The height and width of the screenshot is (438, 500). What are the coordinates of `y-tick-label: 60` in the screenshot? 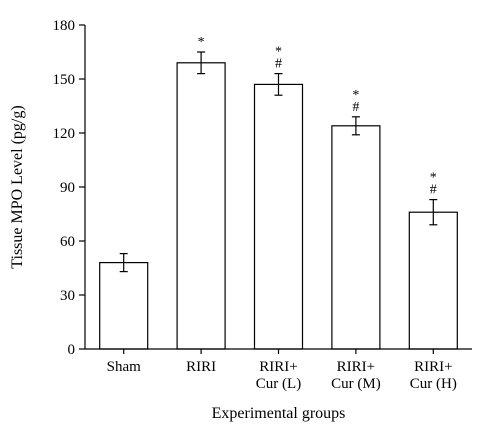 It's located at (67, 242).